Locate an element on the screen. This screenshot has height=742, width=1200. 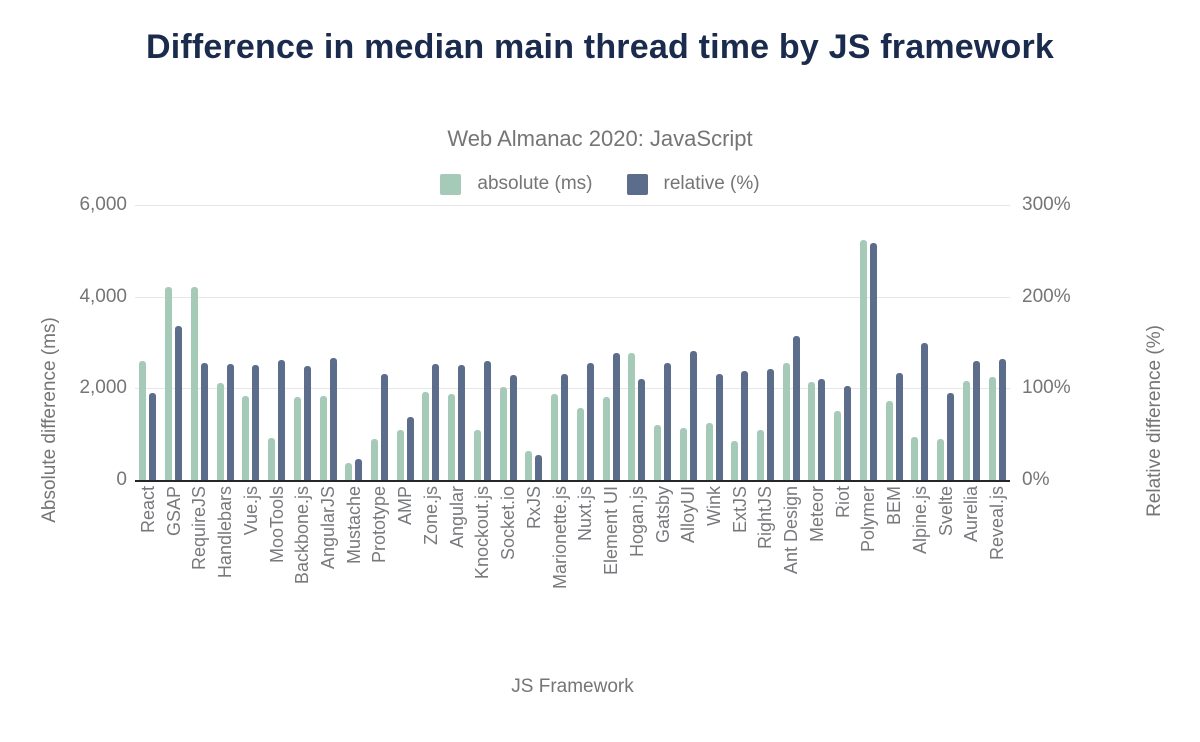
left-axis-tick: 2,000 is located at coordinates (103, 388).